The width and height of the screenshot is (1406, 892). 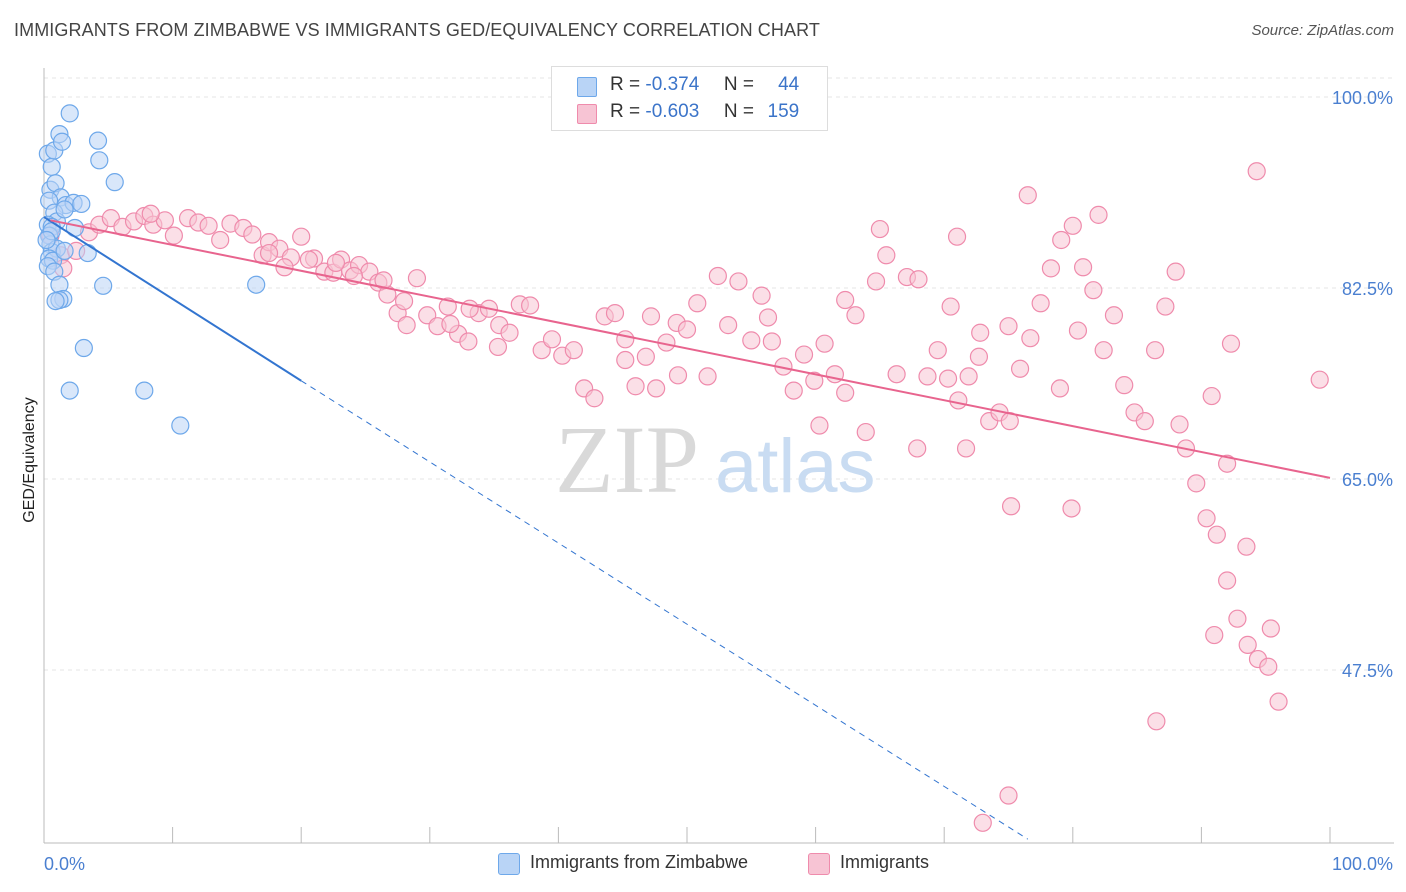 I want to click on legend-label: Immigrants, so click(x=885, y=862).